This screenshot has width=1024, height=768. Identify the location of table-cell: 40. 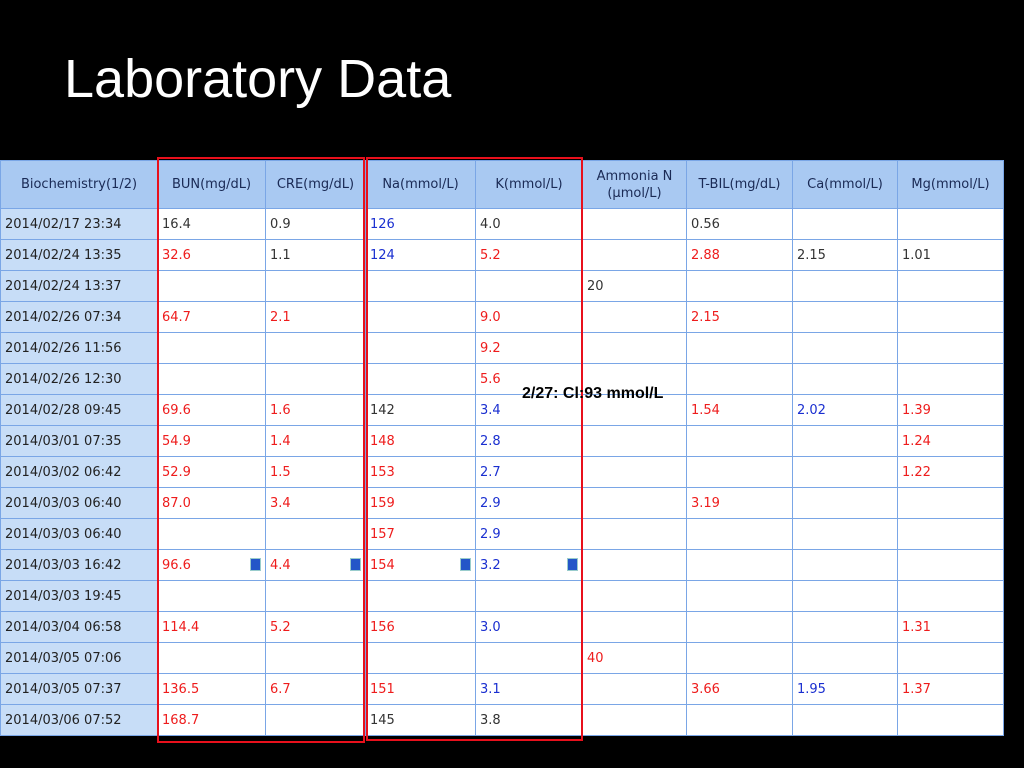
(634, 658).